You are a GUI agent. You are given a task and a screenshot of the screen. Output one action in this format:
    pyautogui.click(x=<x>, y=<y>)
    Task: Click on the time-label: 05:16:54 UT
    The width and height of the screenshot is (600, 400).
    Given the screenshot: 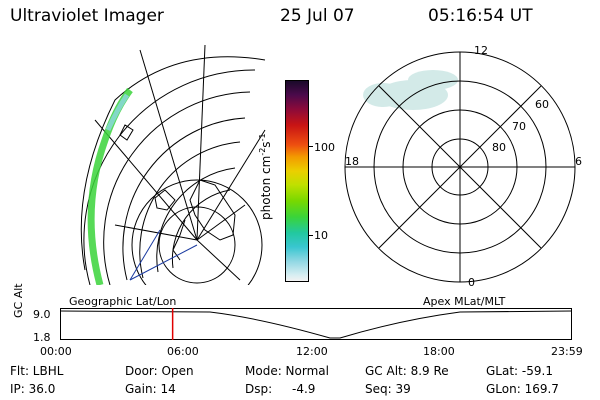 What is the action you would take?
    pyautogui.click(x=480, y=16)
    